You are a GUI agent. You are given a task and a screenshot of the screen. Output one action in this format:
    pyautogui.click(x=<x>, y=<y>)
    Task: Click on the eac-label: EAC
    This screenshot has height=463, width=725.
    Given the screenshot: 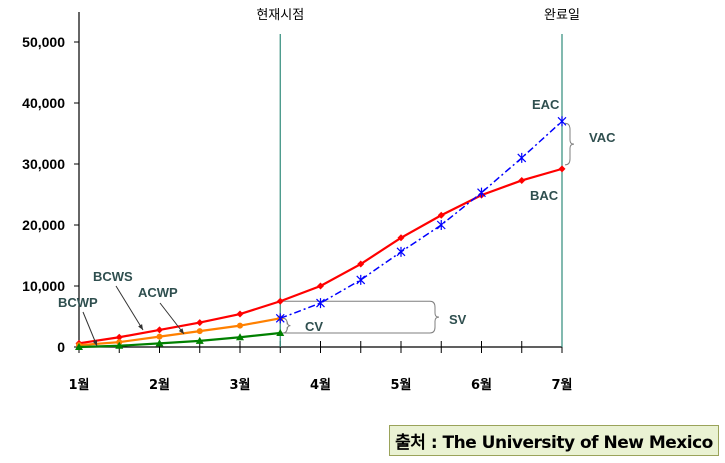 What is the action you would take?
    pyautogui.click(x=546, y=104)
    